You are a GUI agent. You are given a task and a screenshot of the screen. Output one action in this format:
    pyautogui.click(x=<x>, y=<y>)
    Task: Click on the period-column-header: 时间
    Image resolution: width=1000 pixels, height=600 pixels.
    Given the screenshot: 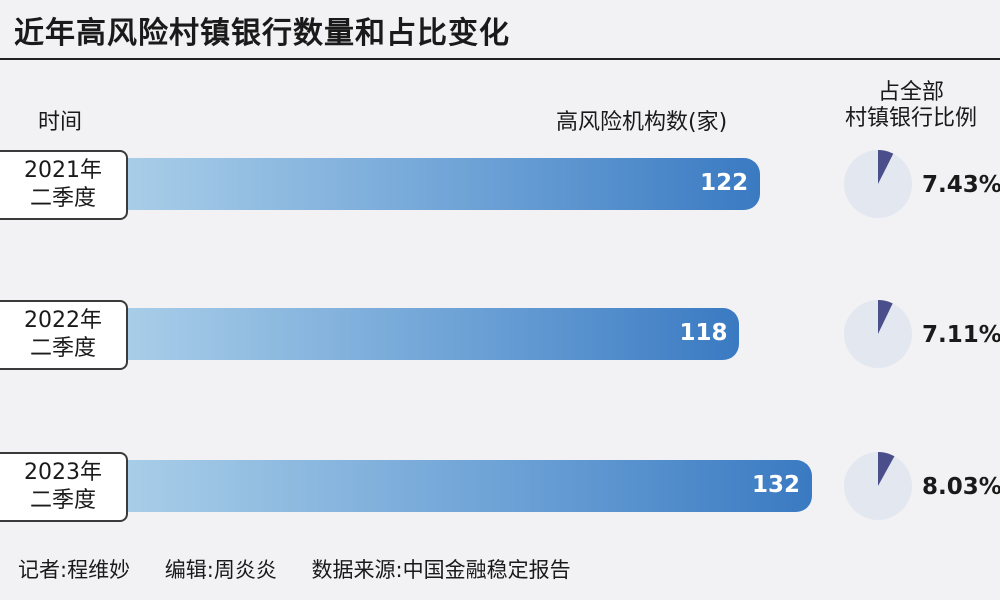 What is the action you would take?
    pyautogui.click(x=60, y=122)
    